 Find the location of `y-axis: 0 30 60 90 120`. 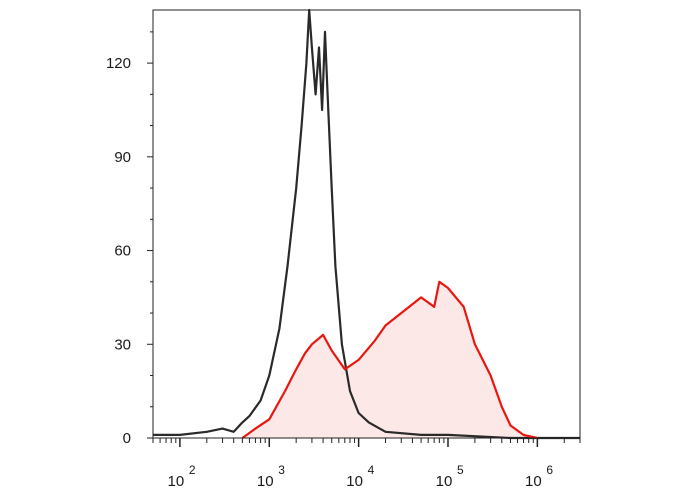

y-axis: 0 30 60 90 120 is located at coordinates (129, 239).